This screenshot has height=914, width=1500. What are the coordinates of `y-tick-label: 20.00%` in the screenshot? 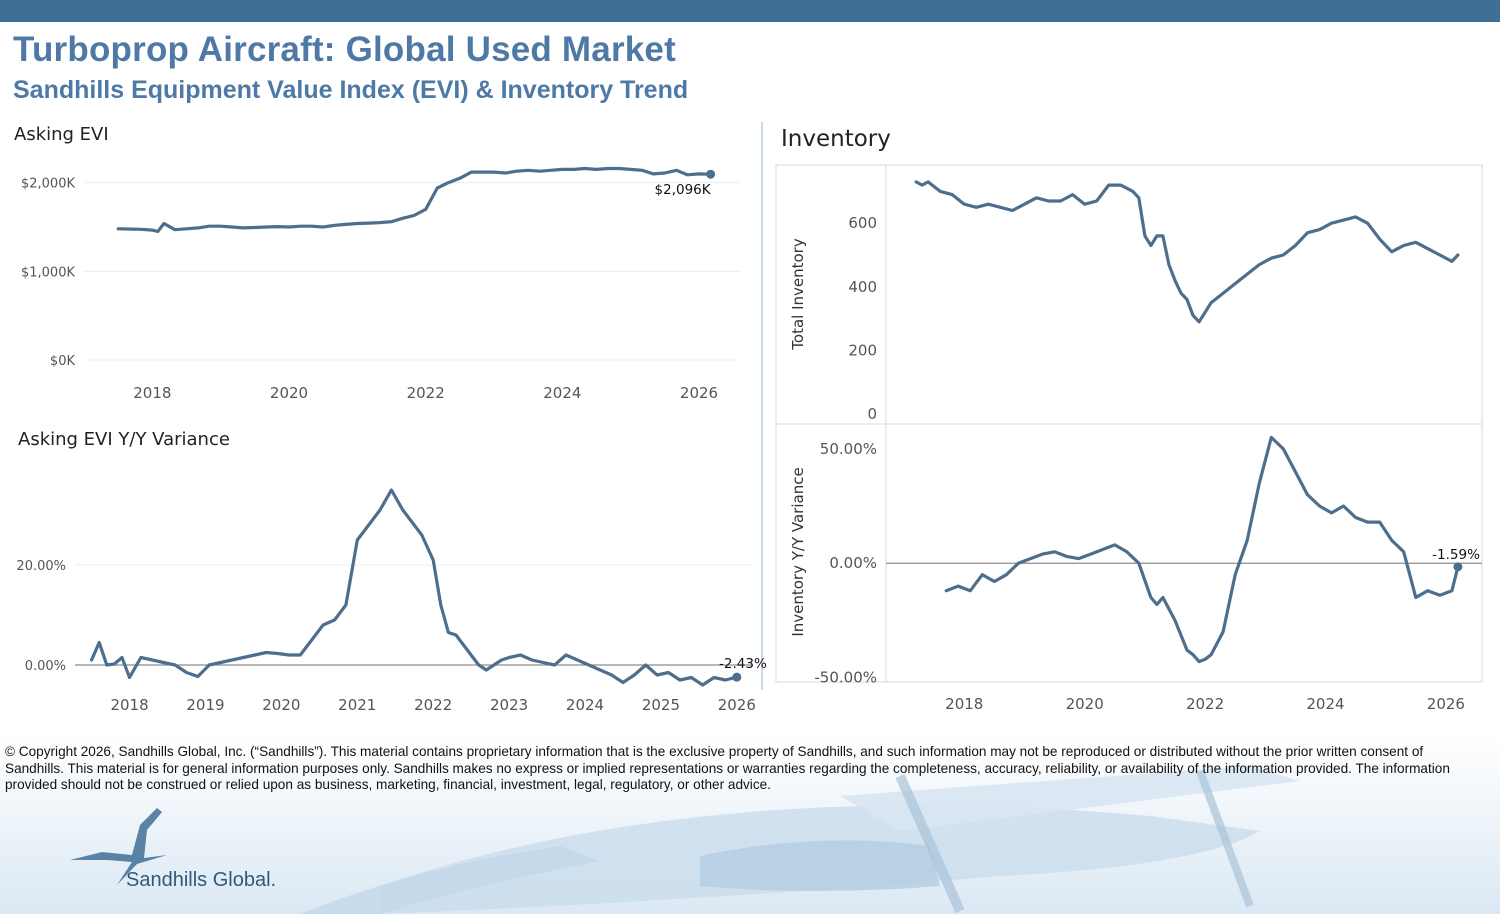 It's located at (41, 566).